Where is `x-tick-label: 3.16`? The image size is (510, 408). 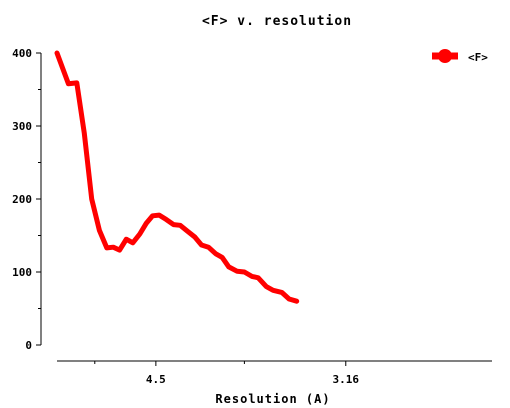
x-tick-label: 3.16 is located at coordinates (346, 379).